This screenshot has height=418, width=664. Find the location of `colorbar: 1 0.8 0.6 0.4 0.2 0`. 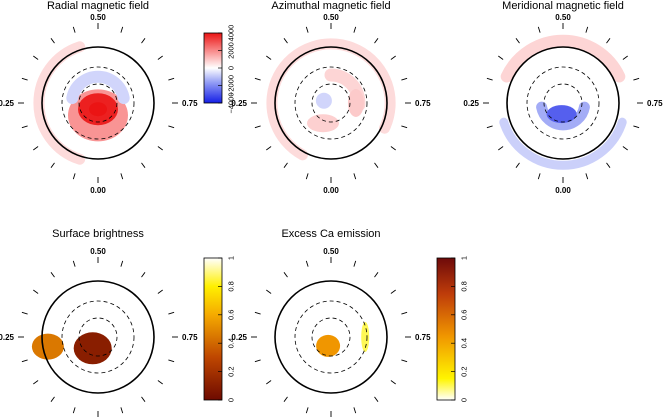

colorbar: 1 0.8 0.6 0.4 0.2 0 is located at coordinates (219, 329).